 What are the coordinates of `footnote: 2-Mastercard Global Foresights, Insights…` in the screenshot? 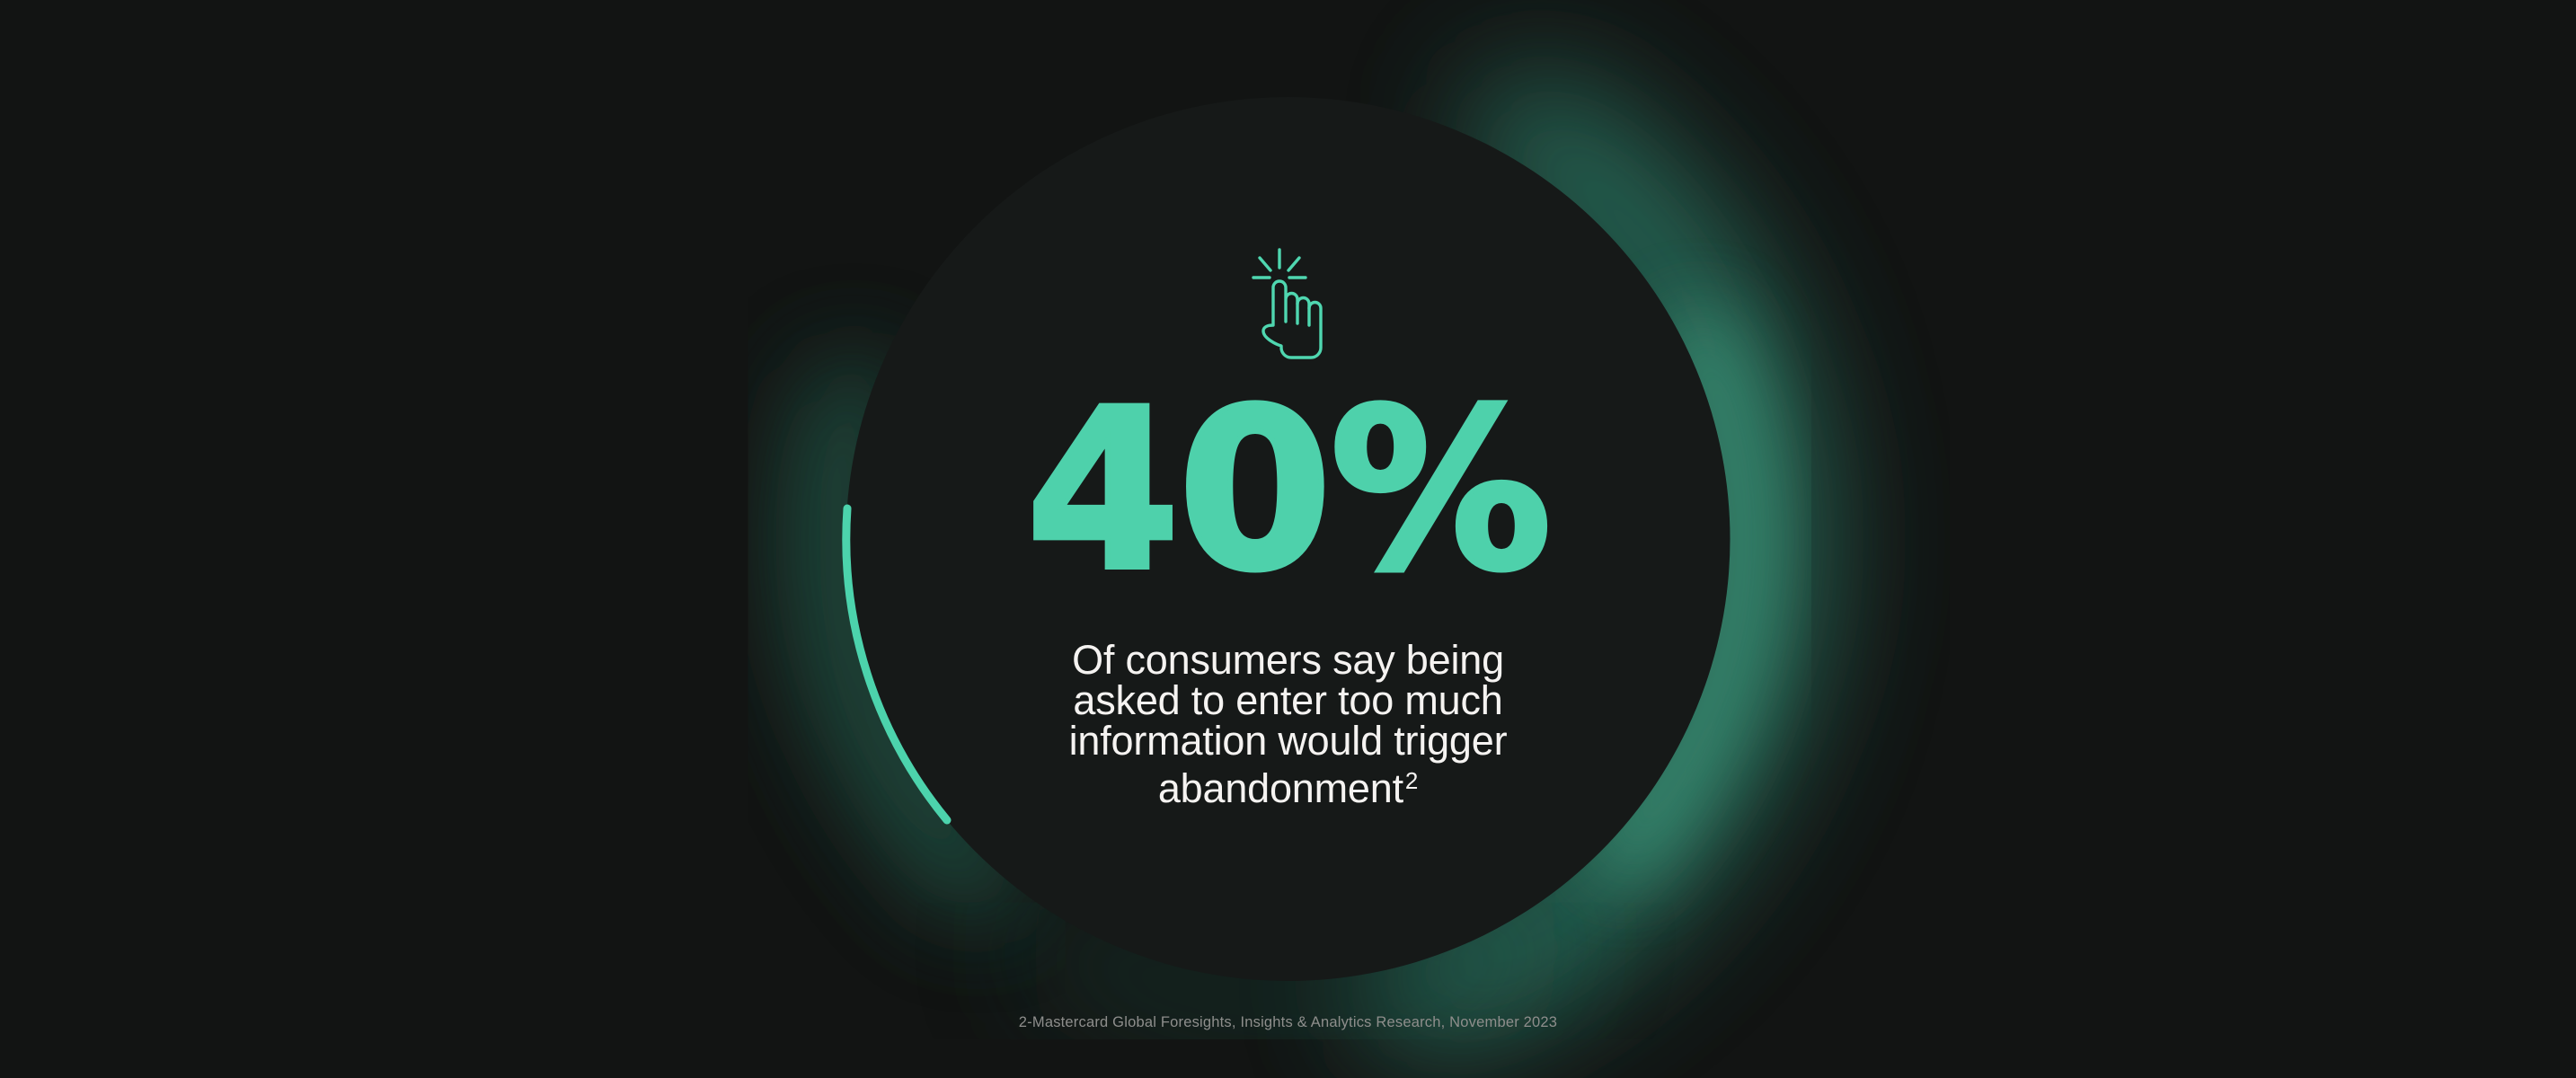 It's located at (1288, 1022).